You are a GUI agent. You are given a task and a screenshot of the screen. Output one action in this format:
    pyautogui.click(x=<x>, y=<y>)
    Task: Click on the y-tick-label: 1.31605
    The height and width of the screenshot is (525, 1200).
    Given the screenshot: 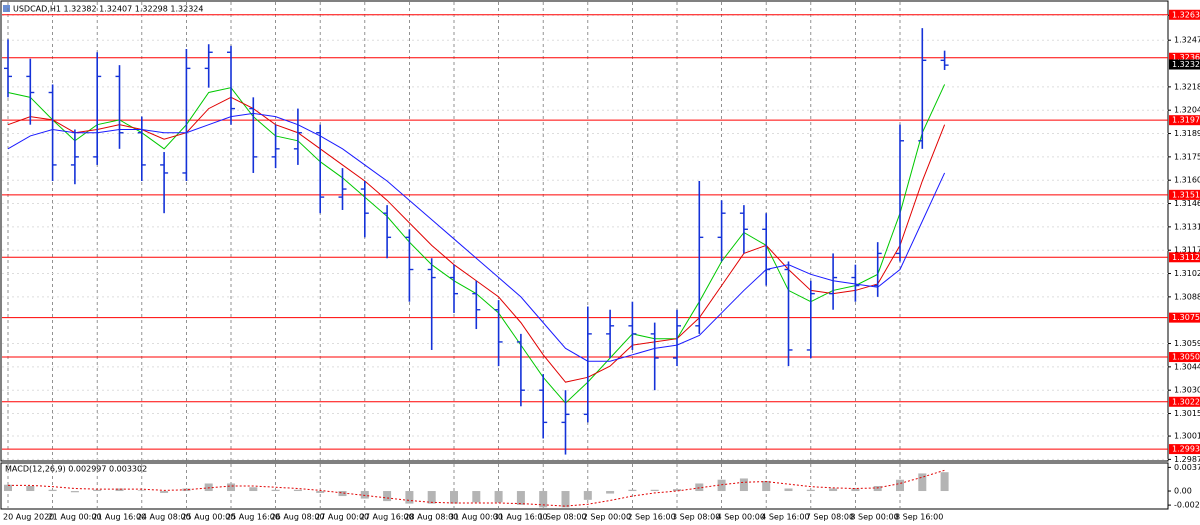 What is the action you would take?
    pyautogui.click(x=1187, y=180)
    